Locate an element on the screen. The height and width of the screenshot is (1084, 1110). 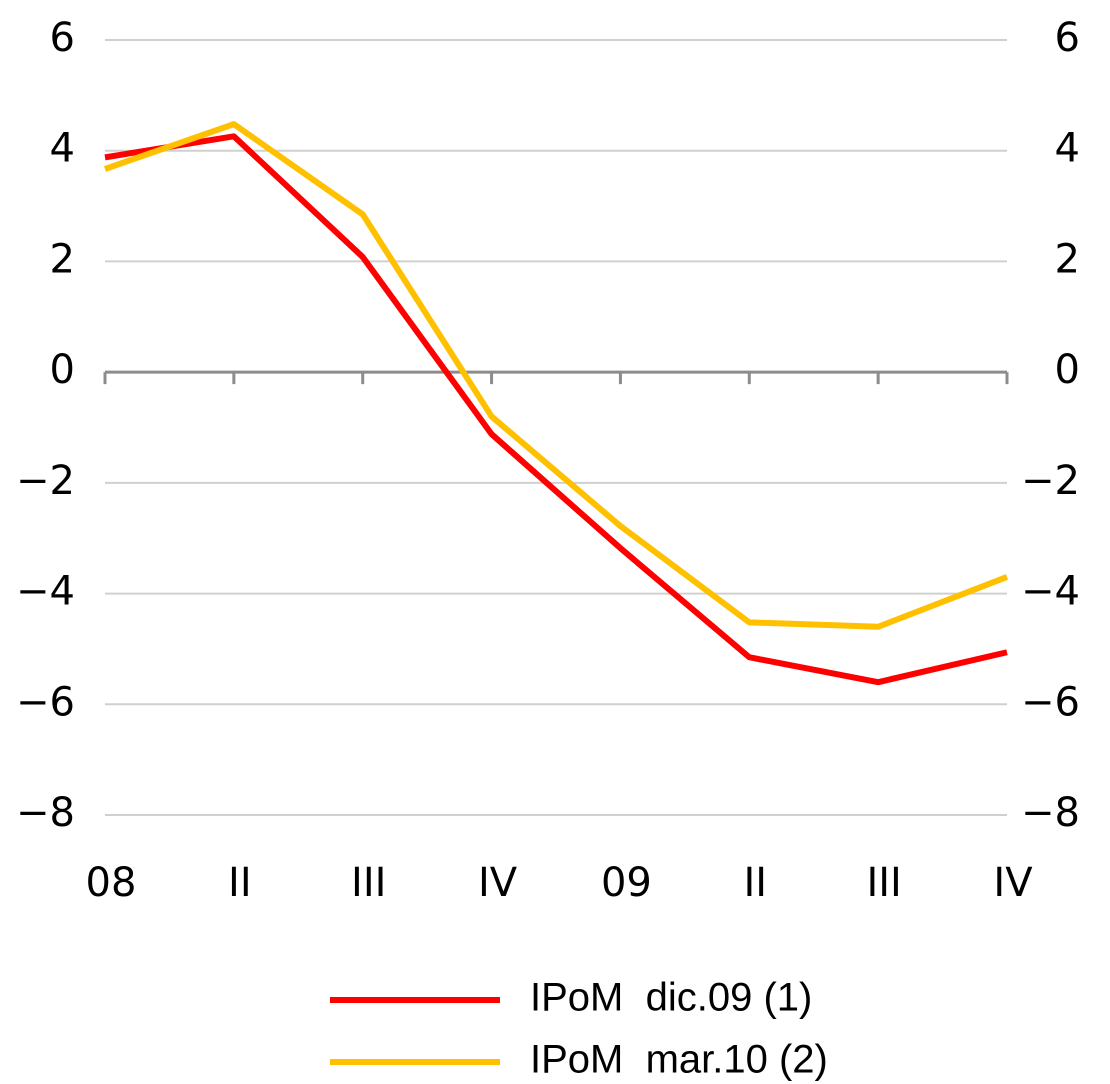
legend-label: IPoM mar.10 (2) is located at coordinates (679, 1060).